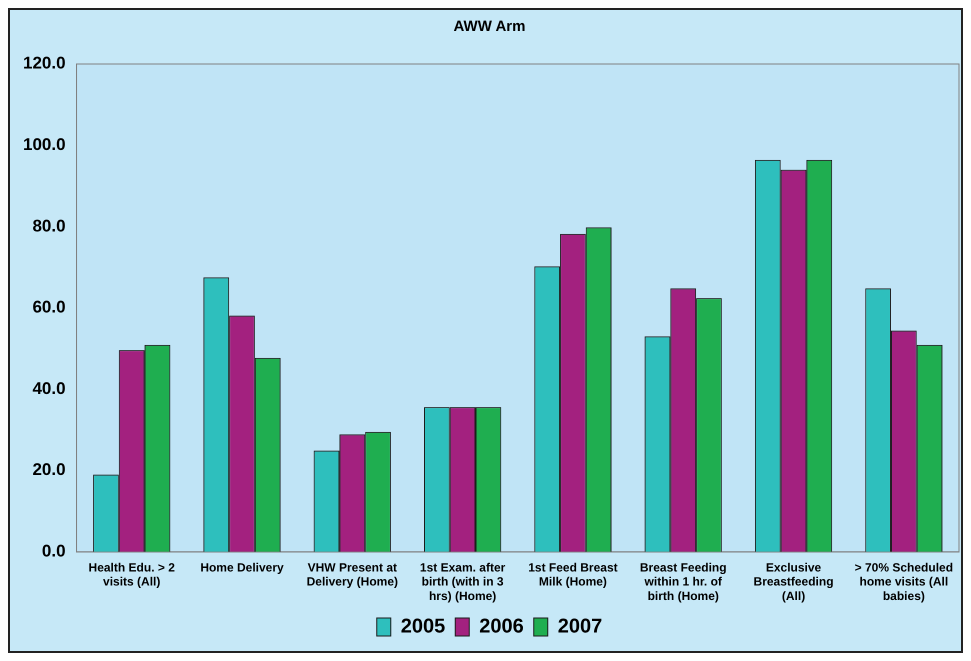  I want to click on y-tick-label: 80.0, so click(49, 226).